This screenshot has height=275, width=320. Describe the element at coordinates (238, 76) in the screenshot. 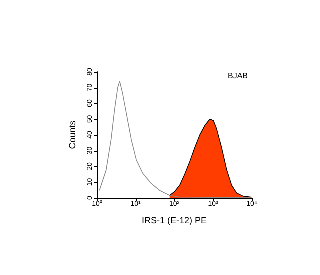

I see `annotation: BJAB` at that location.